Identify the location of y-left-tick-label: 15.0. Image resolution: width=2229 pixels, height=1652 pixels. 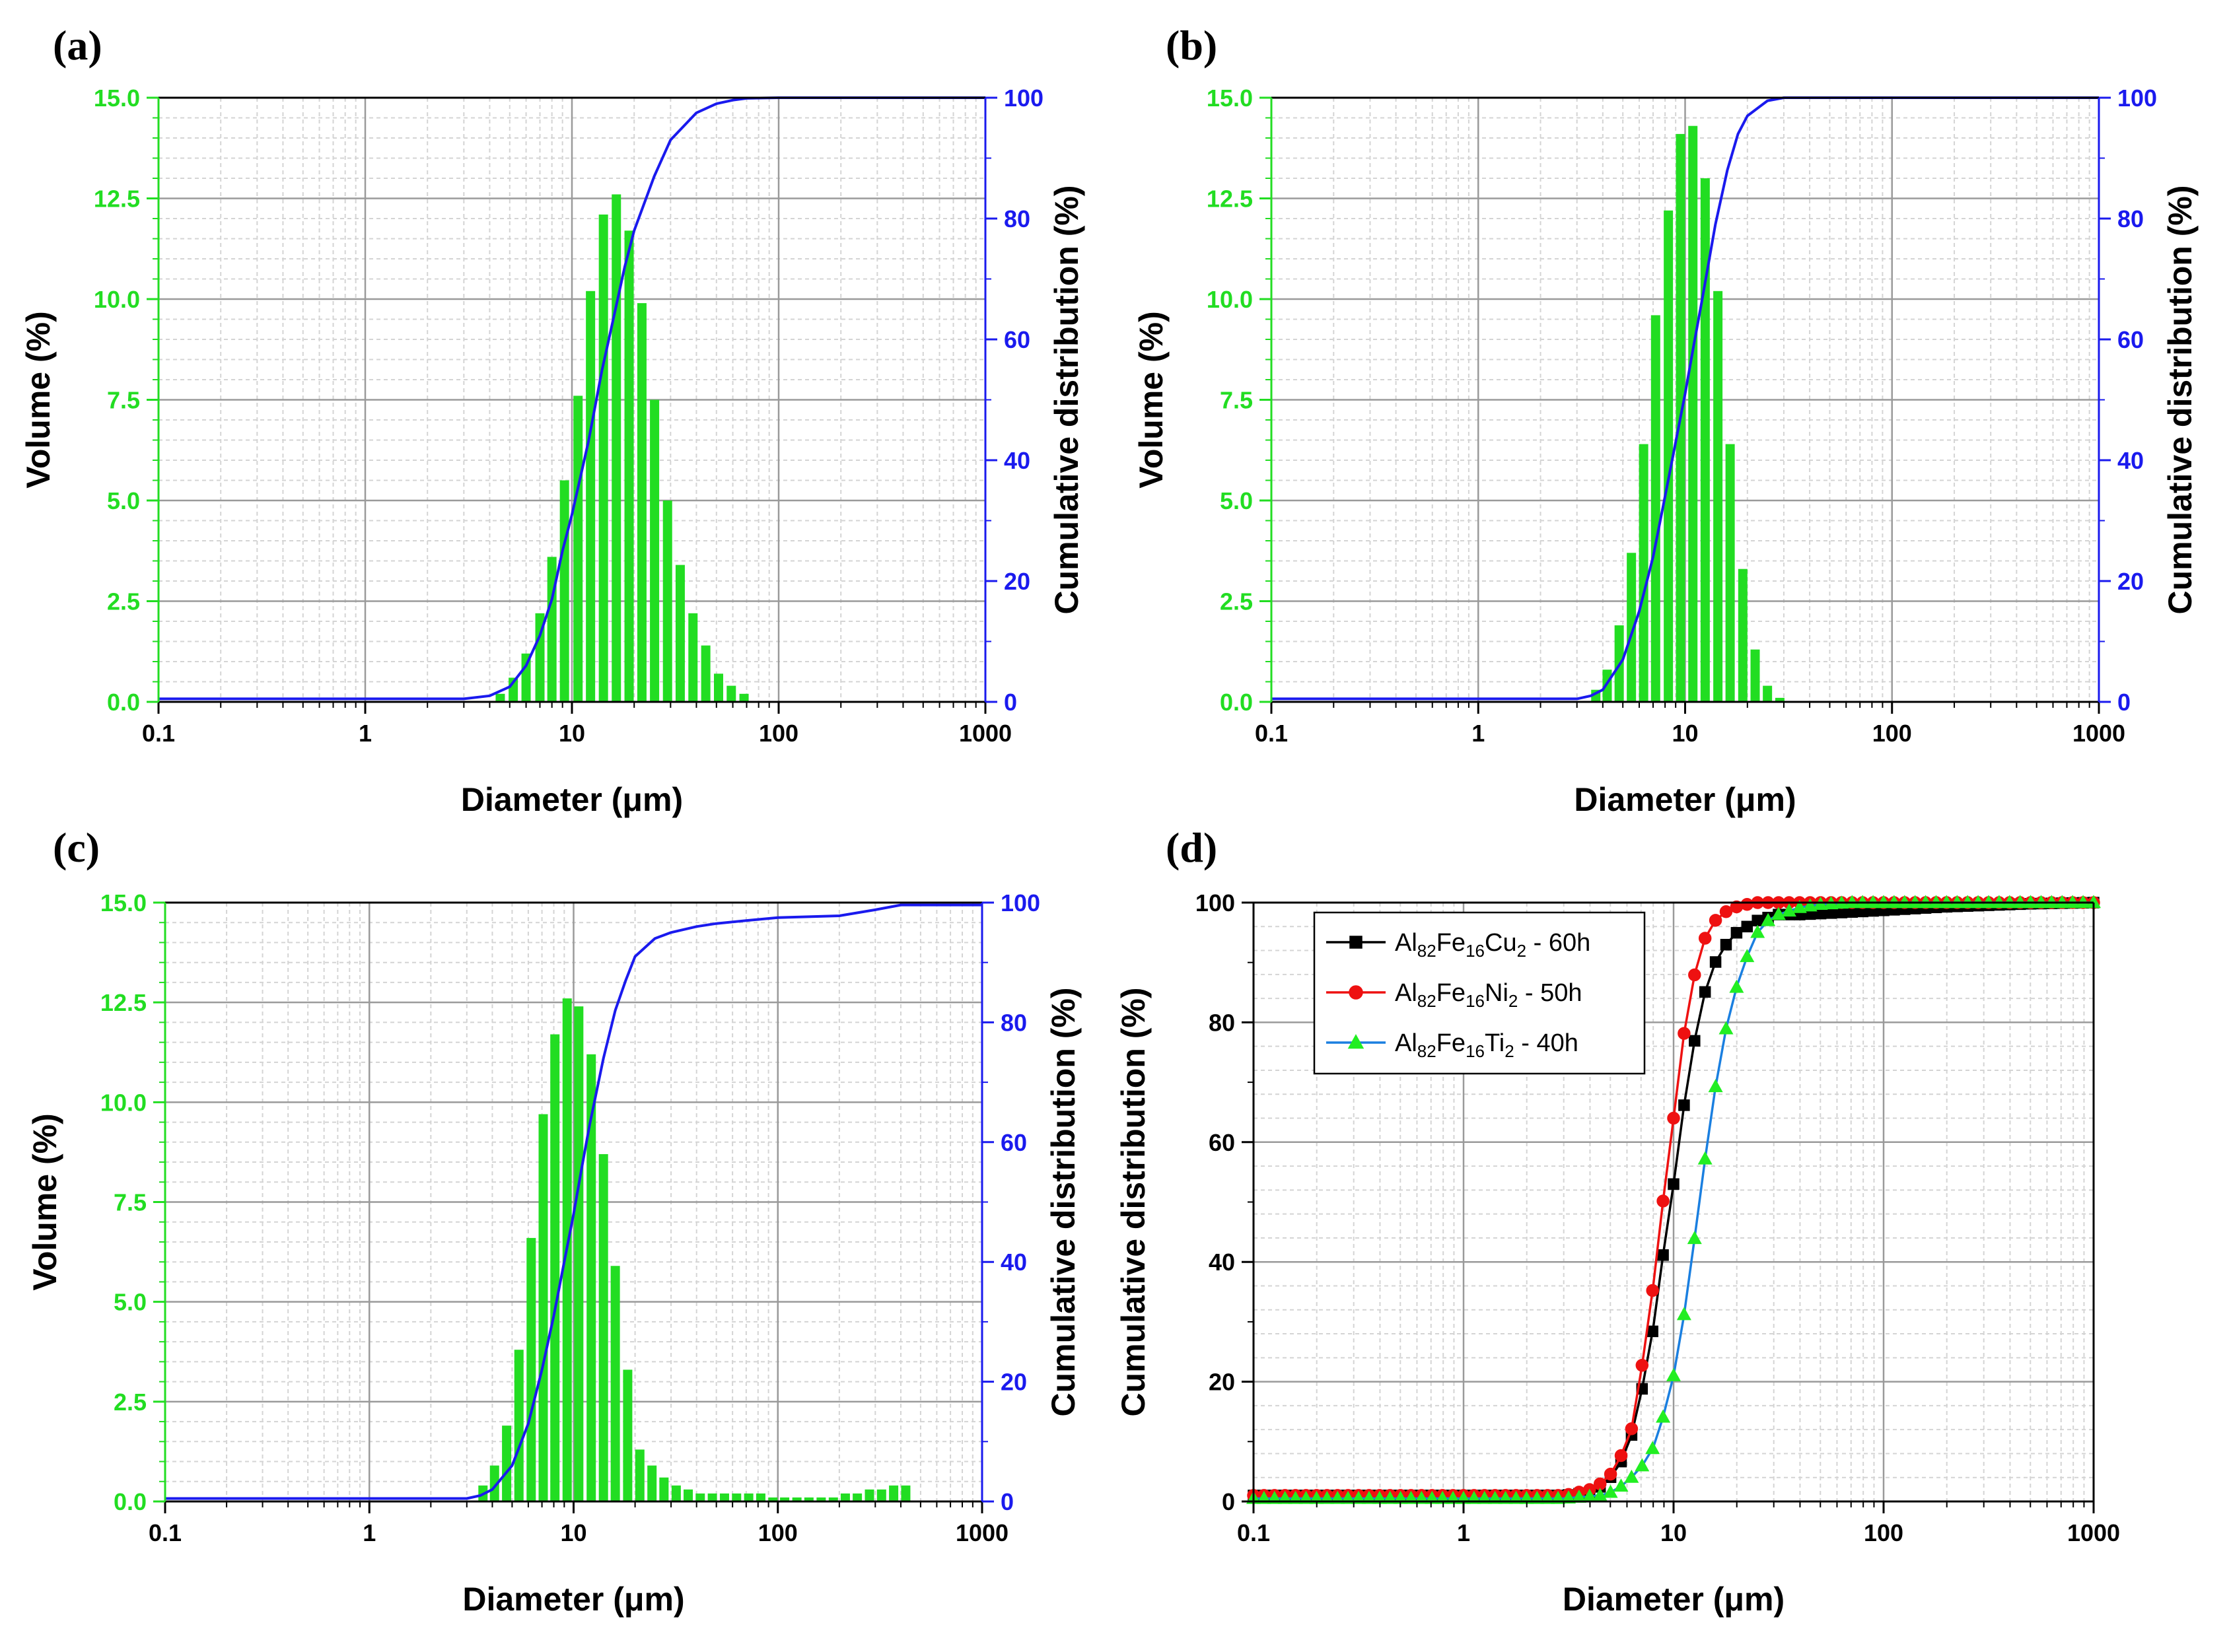
(1230, 98).